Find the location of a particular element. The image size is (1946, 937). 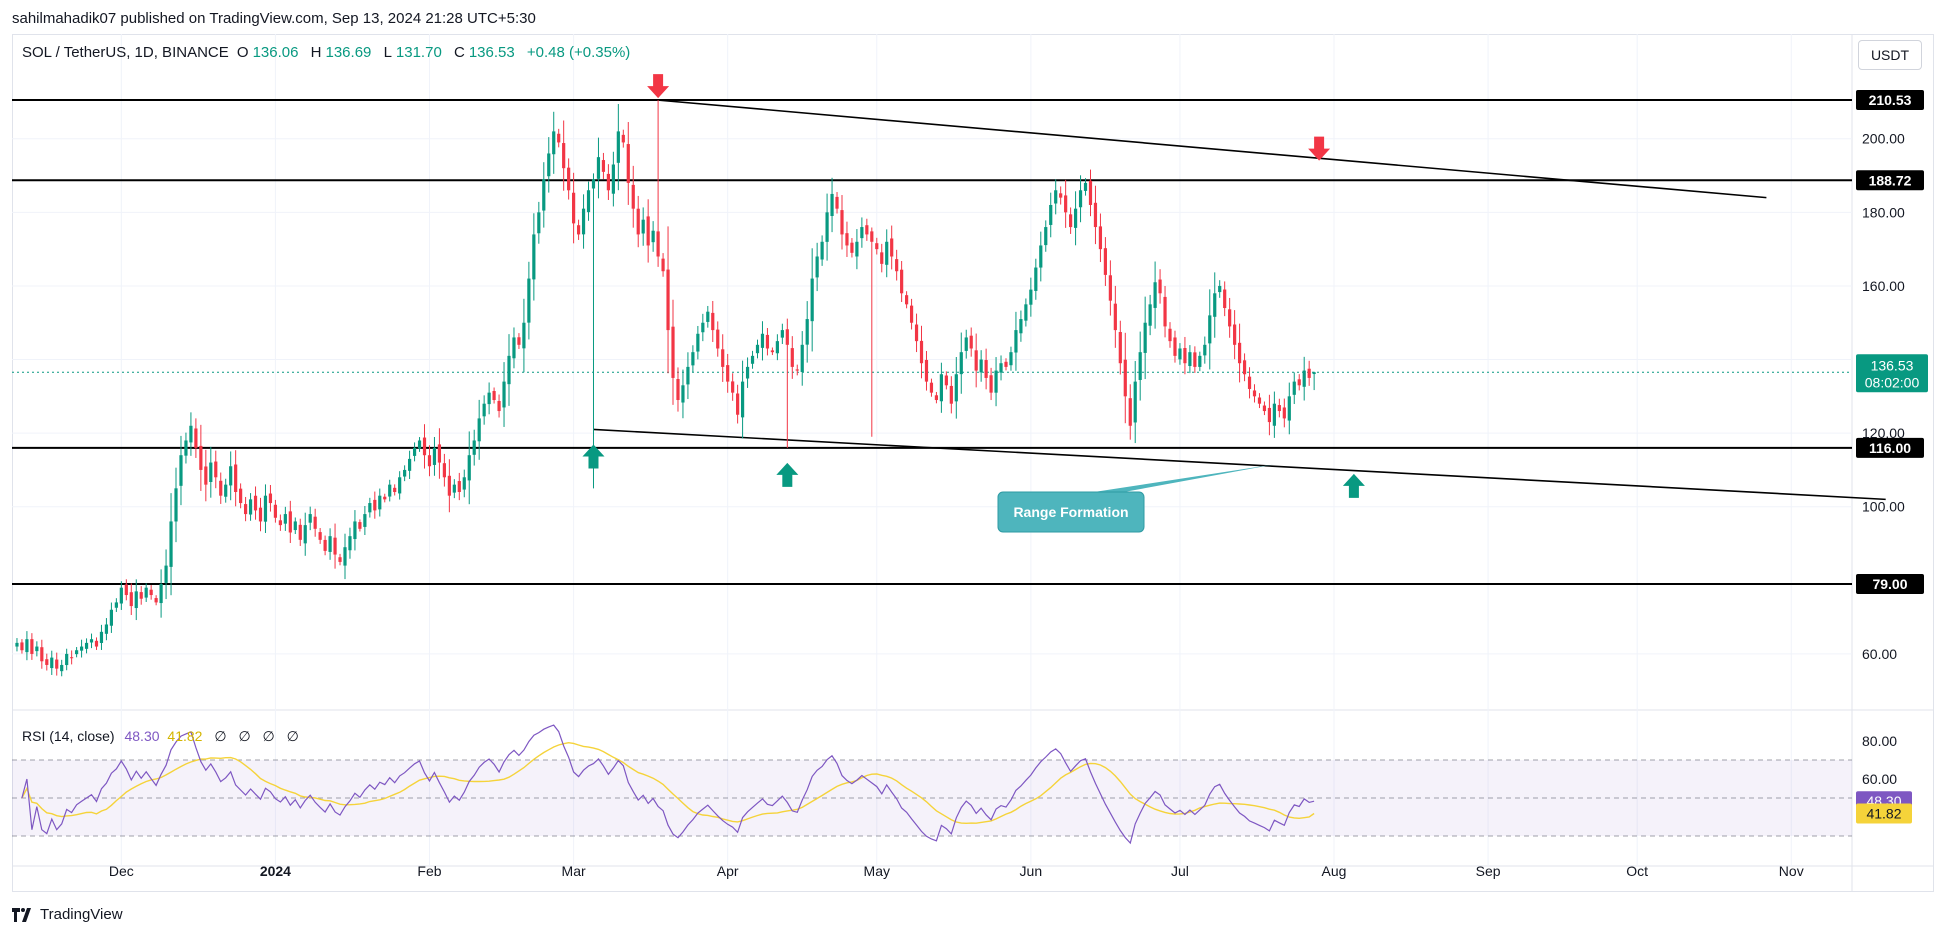

symbol-label: SOL / TetherUS, 1D, BINANCE is located at coordinates (125, 52).